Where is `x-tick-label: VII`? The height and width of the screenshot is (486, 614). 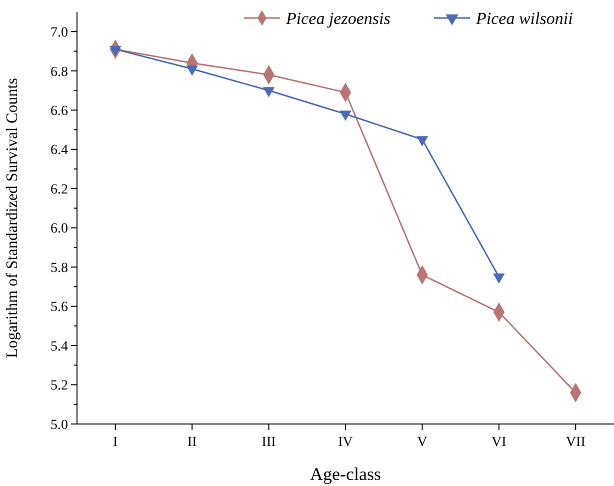 x-tick-label: VII is located at coordinates (576, 442).